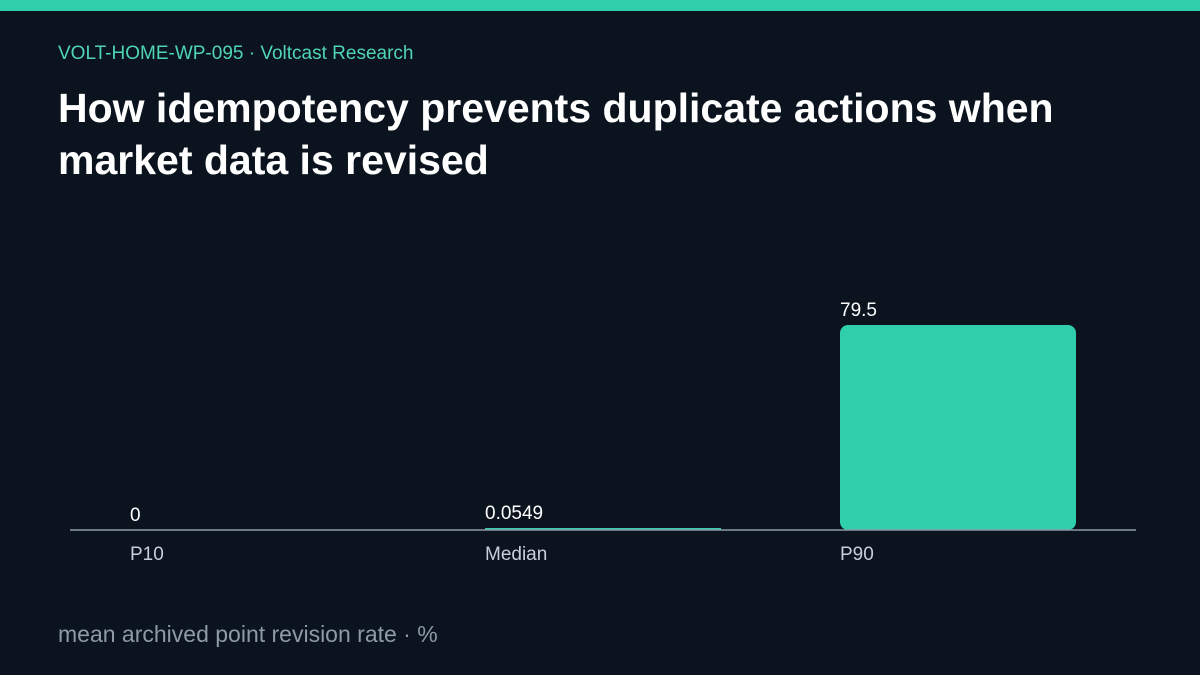  What do you see at coordinates (858, 310) in the screenshot?
I see `value-label-p90: 79.5` at bounding box center [858, 310].